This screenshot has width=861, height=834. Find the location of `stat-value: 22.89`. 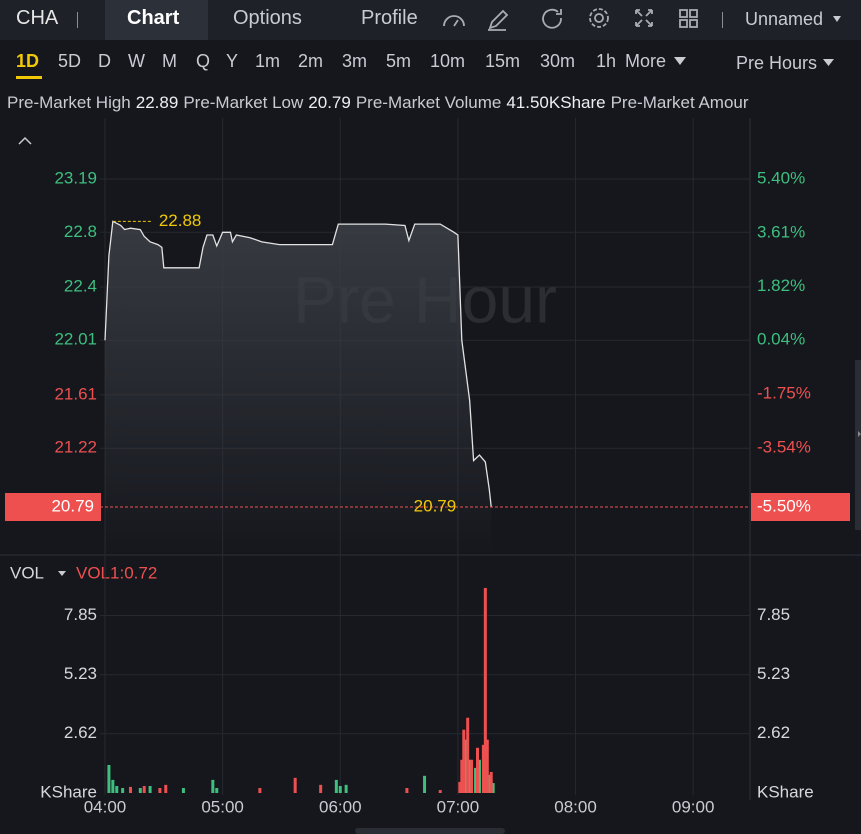

stat-value: 22.89 is located at coordinates (157, 102).